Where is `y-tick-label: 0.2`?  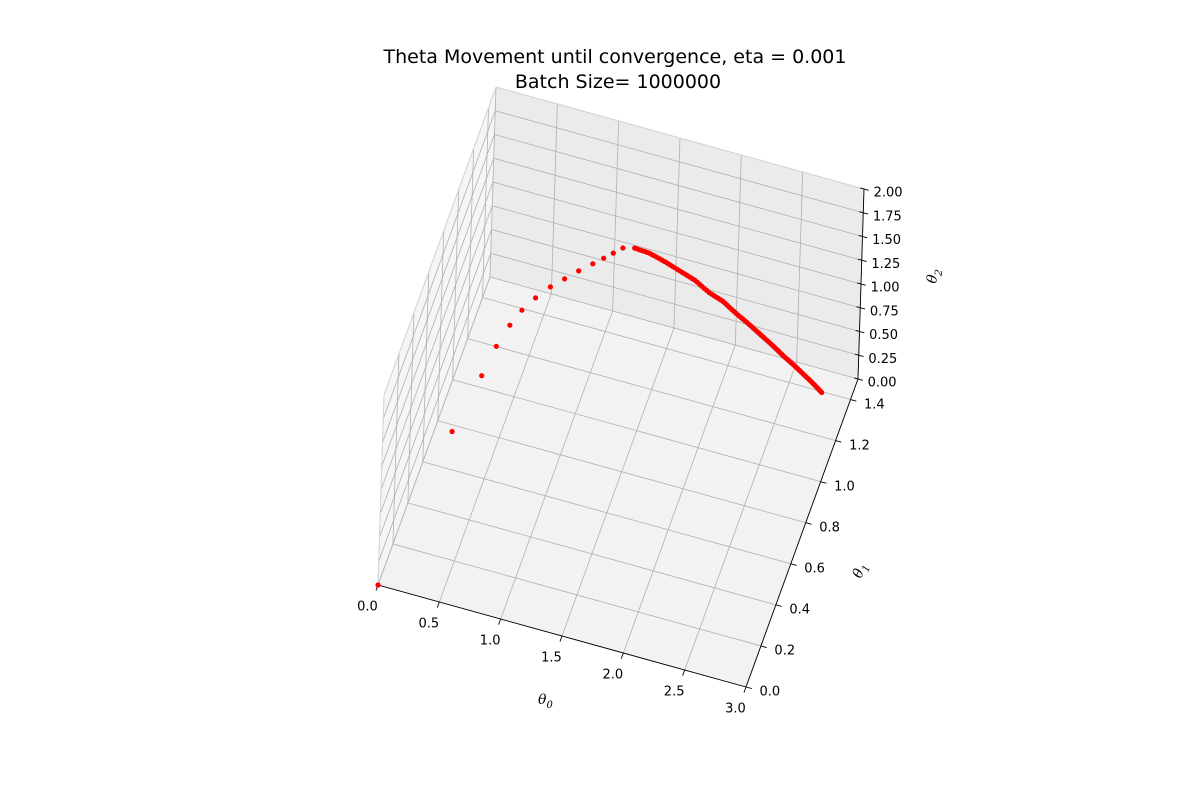
y-tick-label: 0.2 is located at coordinates (784, 651).